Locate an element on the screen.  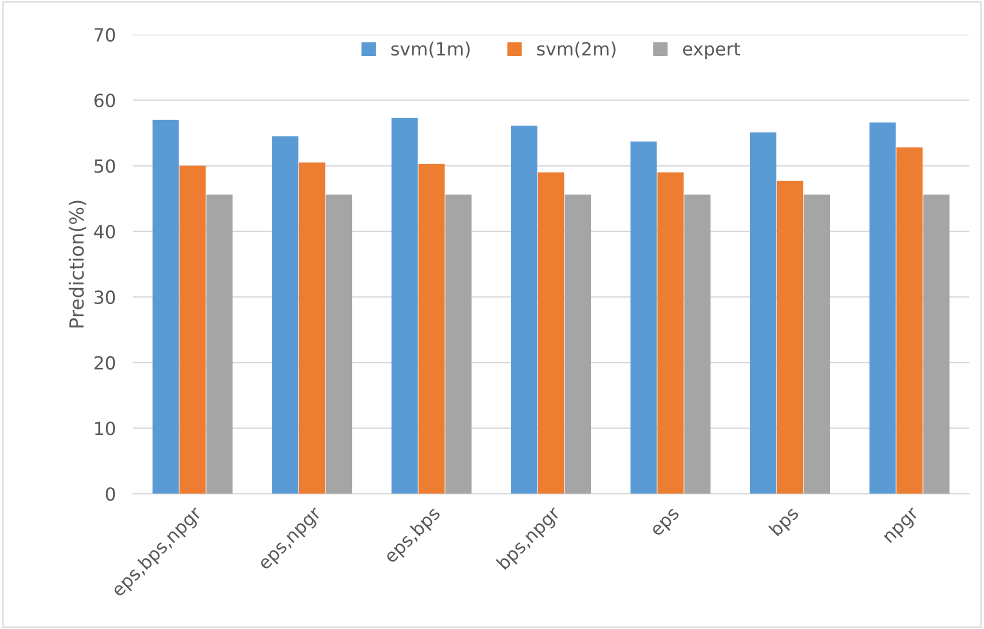
y-tick-label: 70 is located at coordinates (104, 35).